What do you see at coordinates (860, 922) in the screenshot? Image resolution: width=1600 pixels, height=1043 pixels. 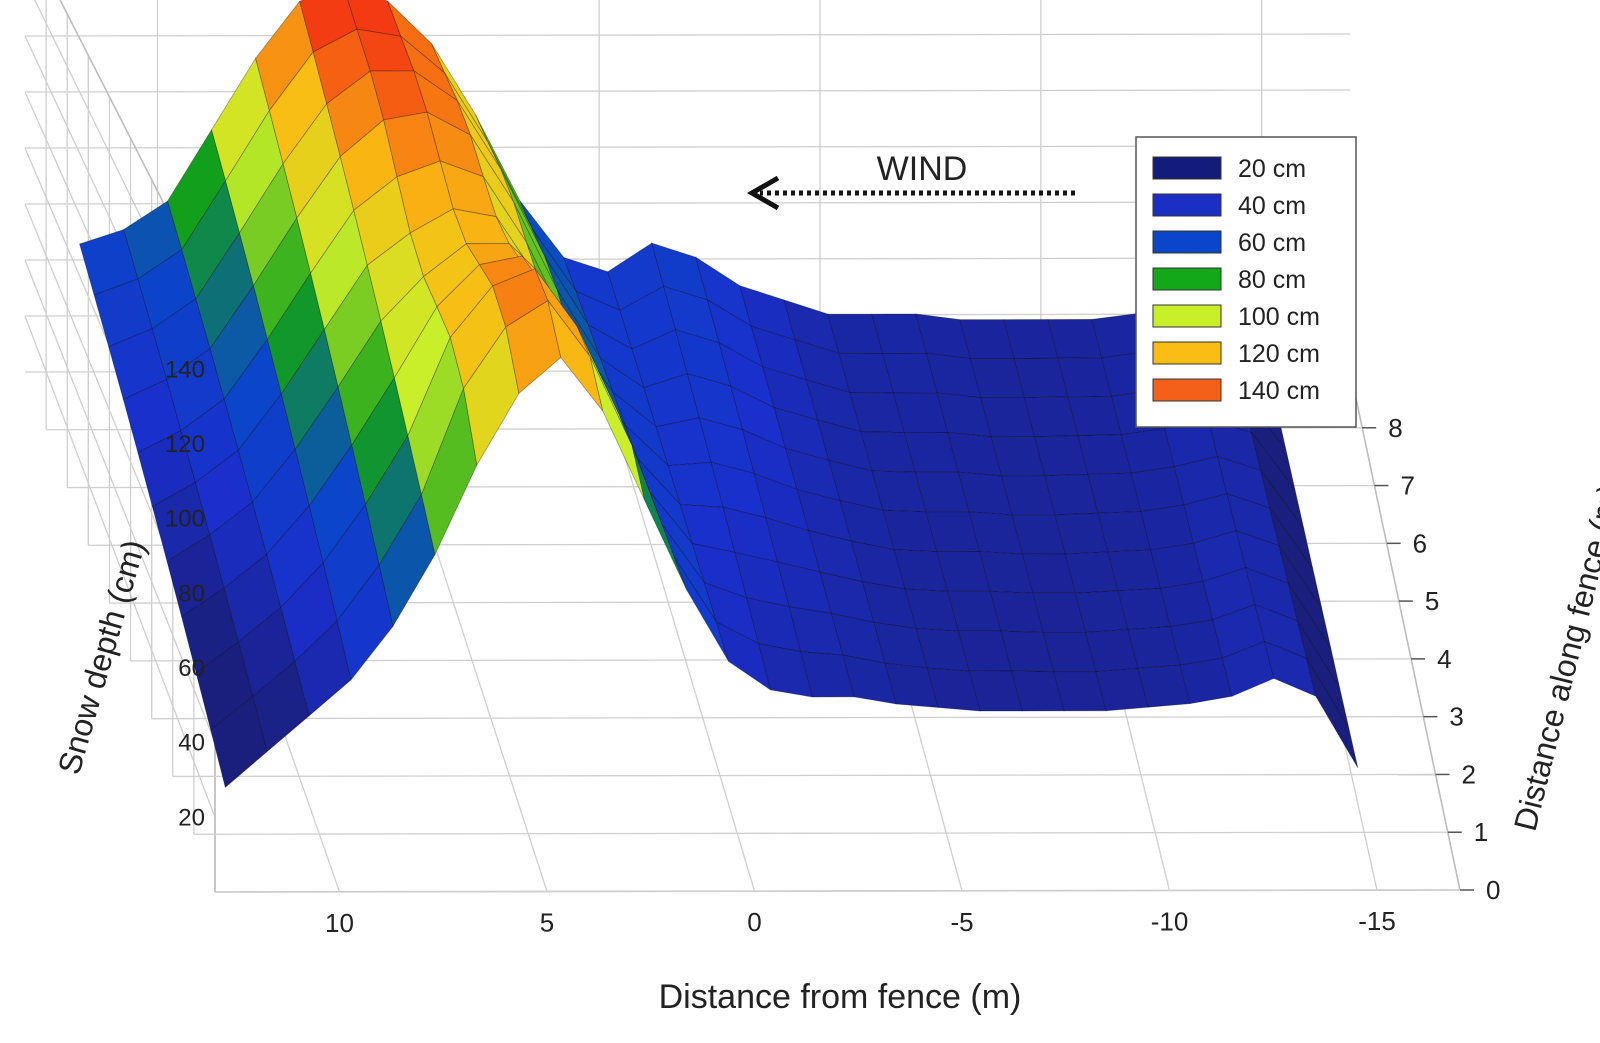 I see `x-axis-ticks: 10 5 0 -5 -10 -15` at bounding box center [860, 922].